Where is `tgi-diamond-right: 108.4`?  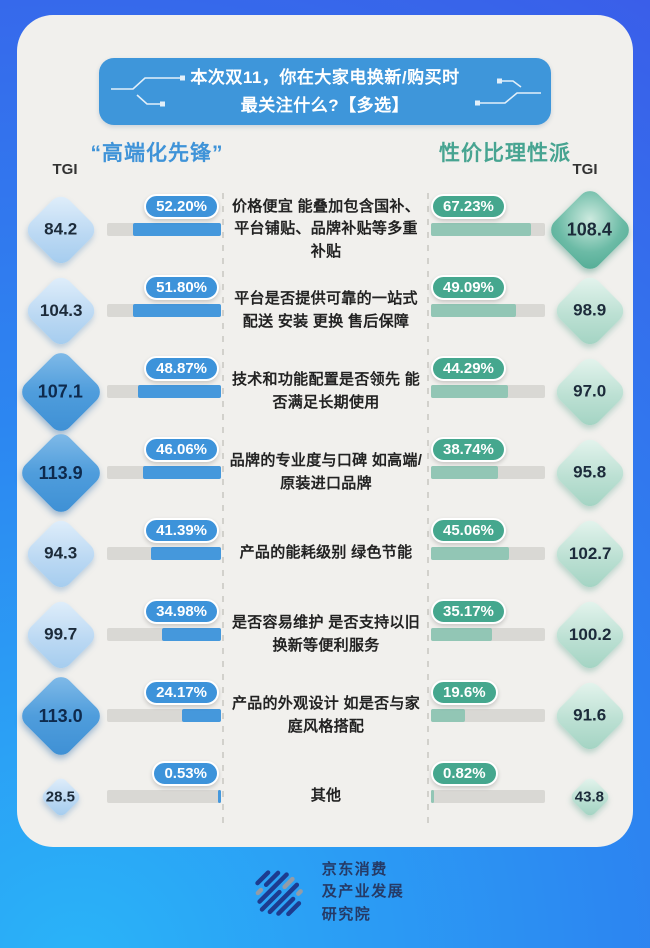 tgi-diamond-right: 108.4 is located at coordinates (590, 229).